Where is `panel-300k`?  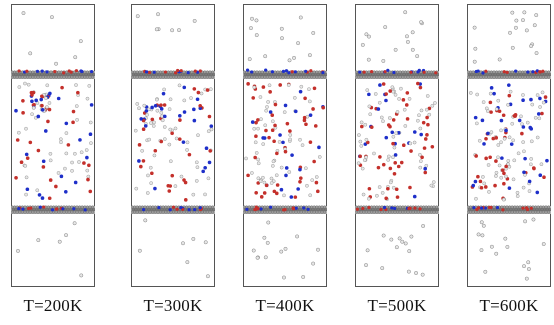 panel-300k is located at coordinates (173, 145).